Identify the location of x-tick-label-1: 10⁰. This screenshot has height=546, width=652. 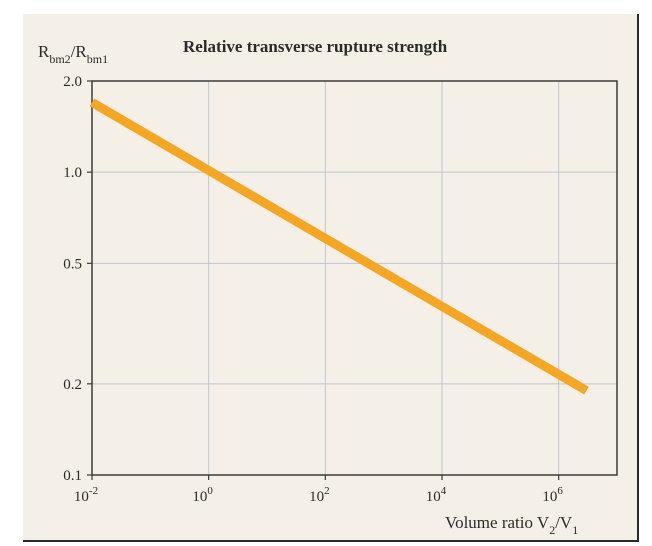
(202, 495).